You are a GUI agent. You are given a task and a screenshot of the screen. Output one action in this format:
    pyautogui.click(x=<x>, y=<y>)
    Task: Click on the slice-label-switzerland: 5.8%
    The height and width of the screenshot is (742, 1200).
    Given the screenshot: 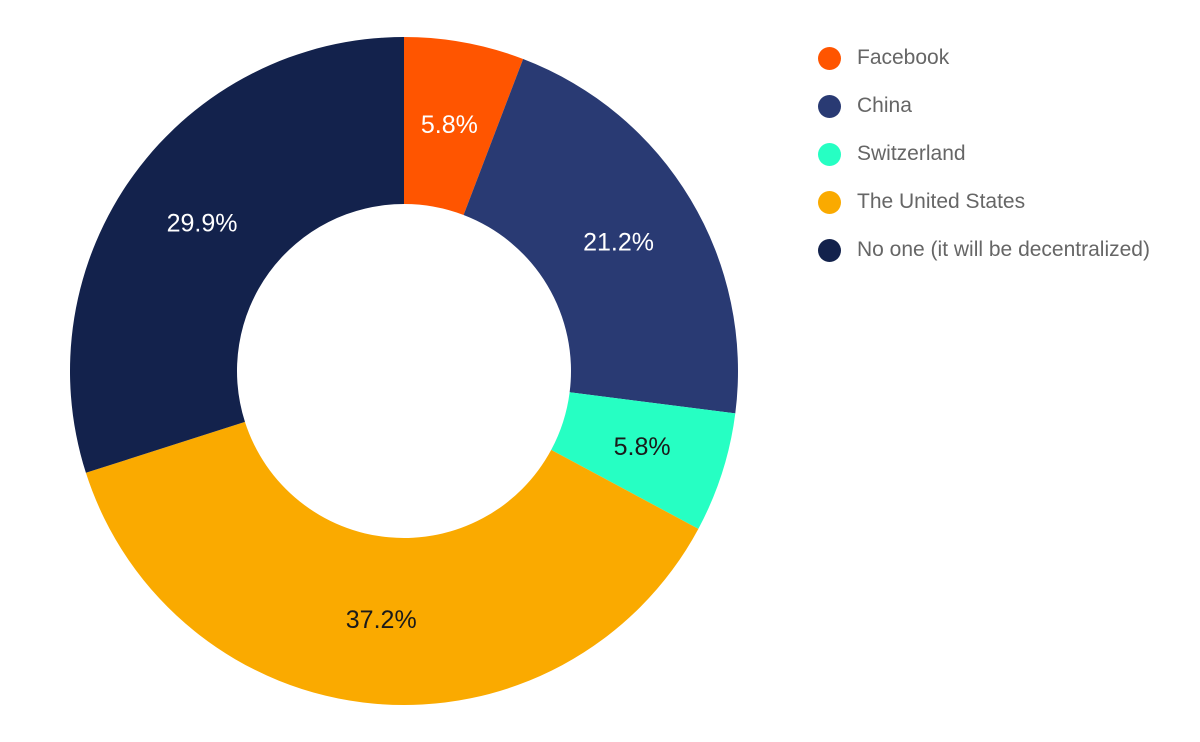 What is the action you would take?
    pyautogui.click(x=642, y=447)
    